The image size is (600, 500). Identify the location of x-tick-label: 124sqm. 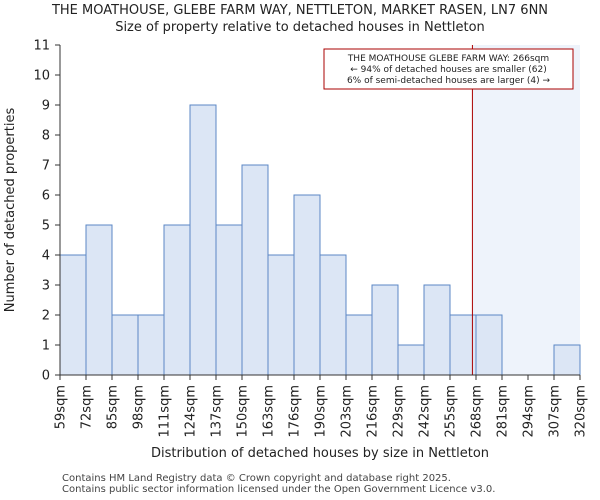
(191, 411).